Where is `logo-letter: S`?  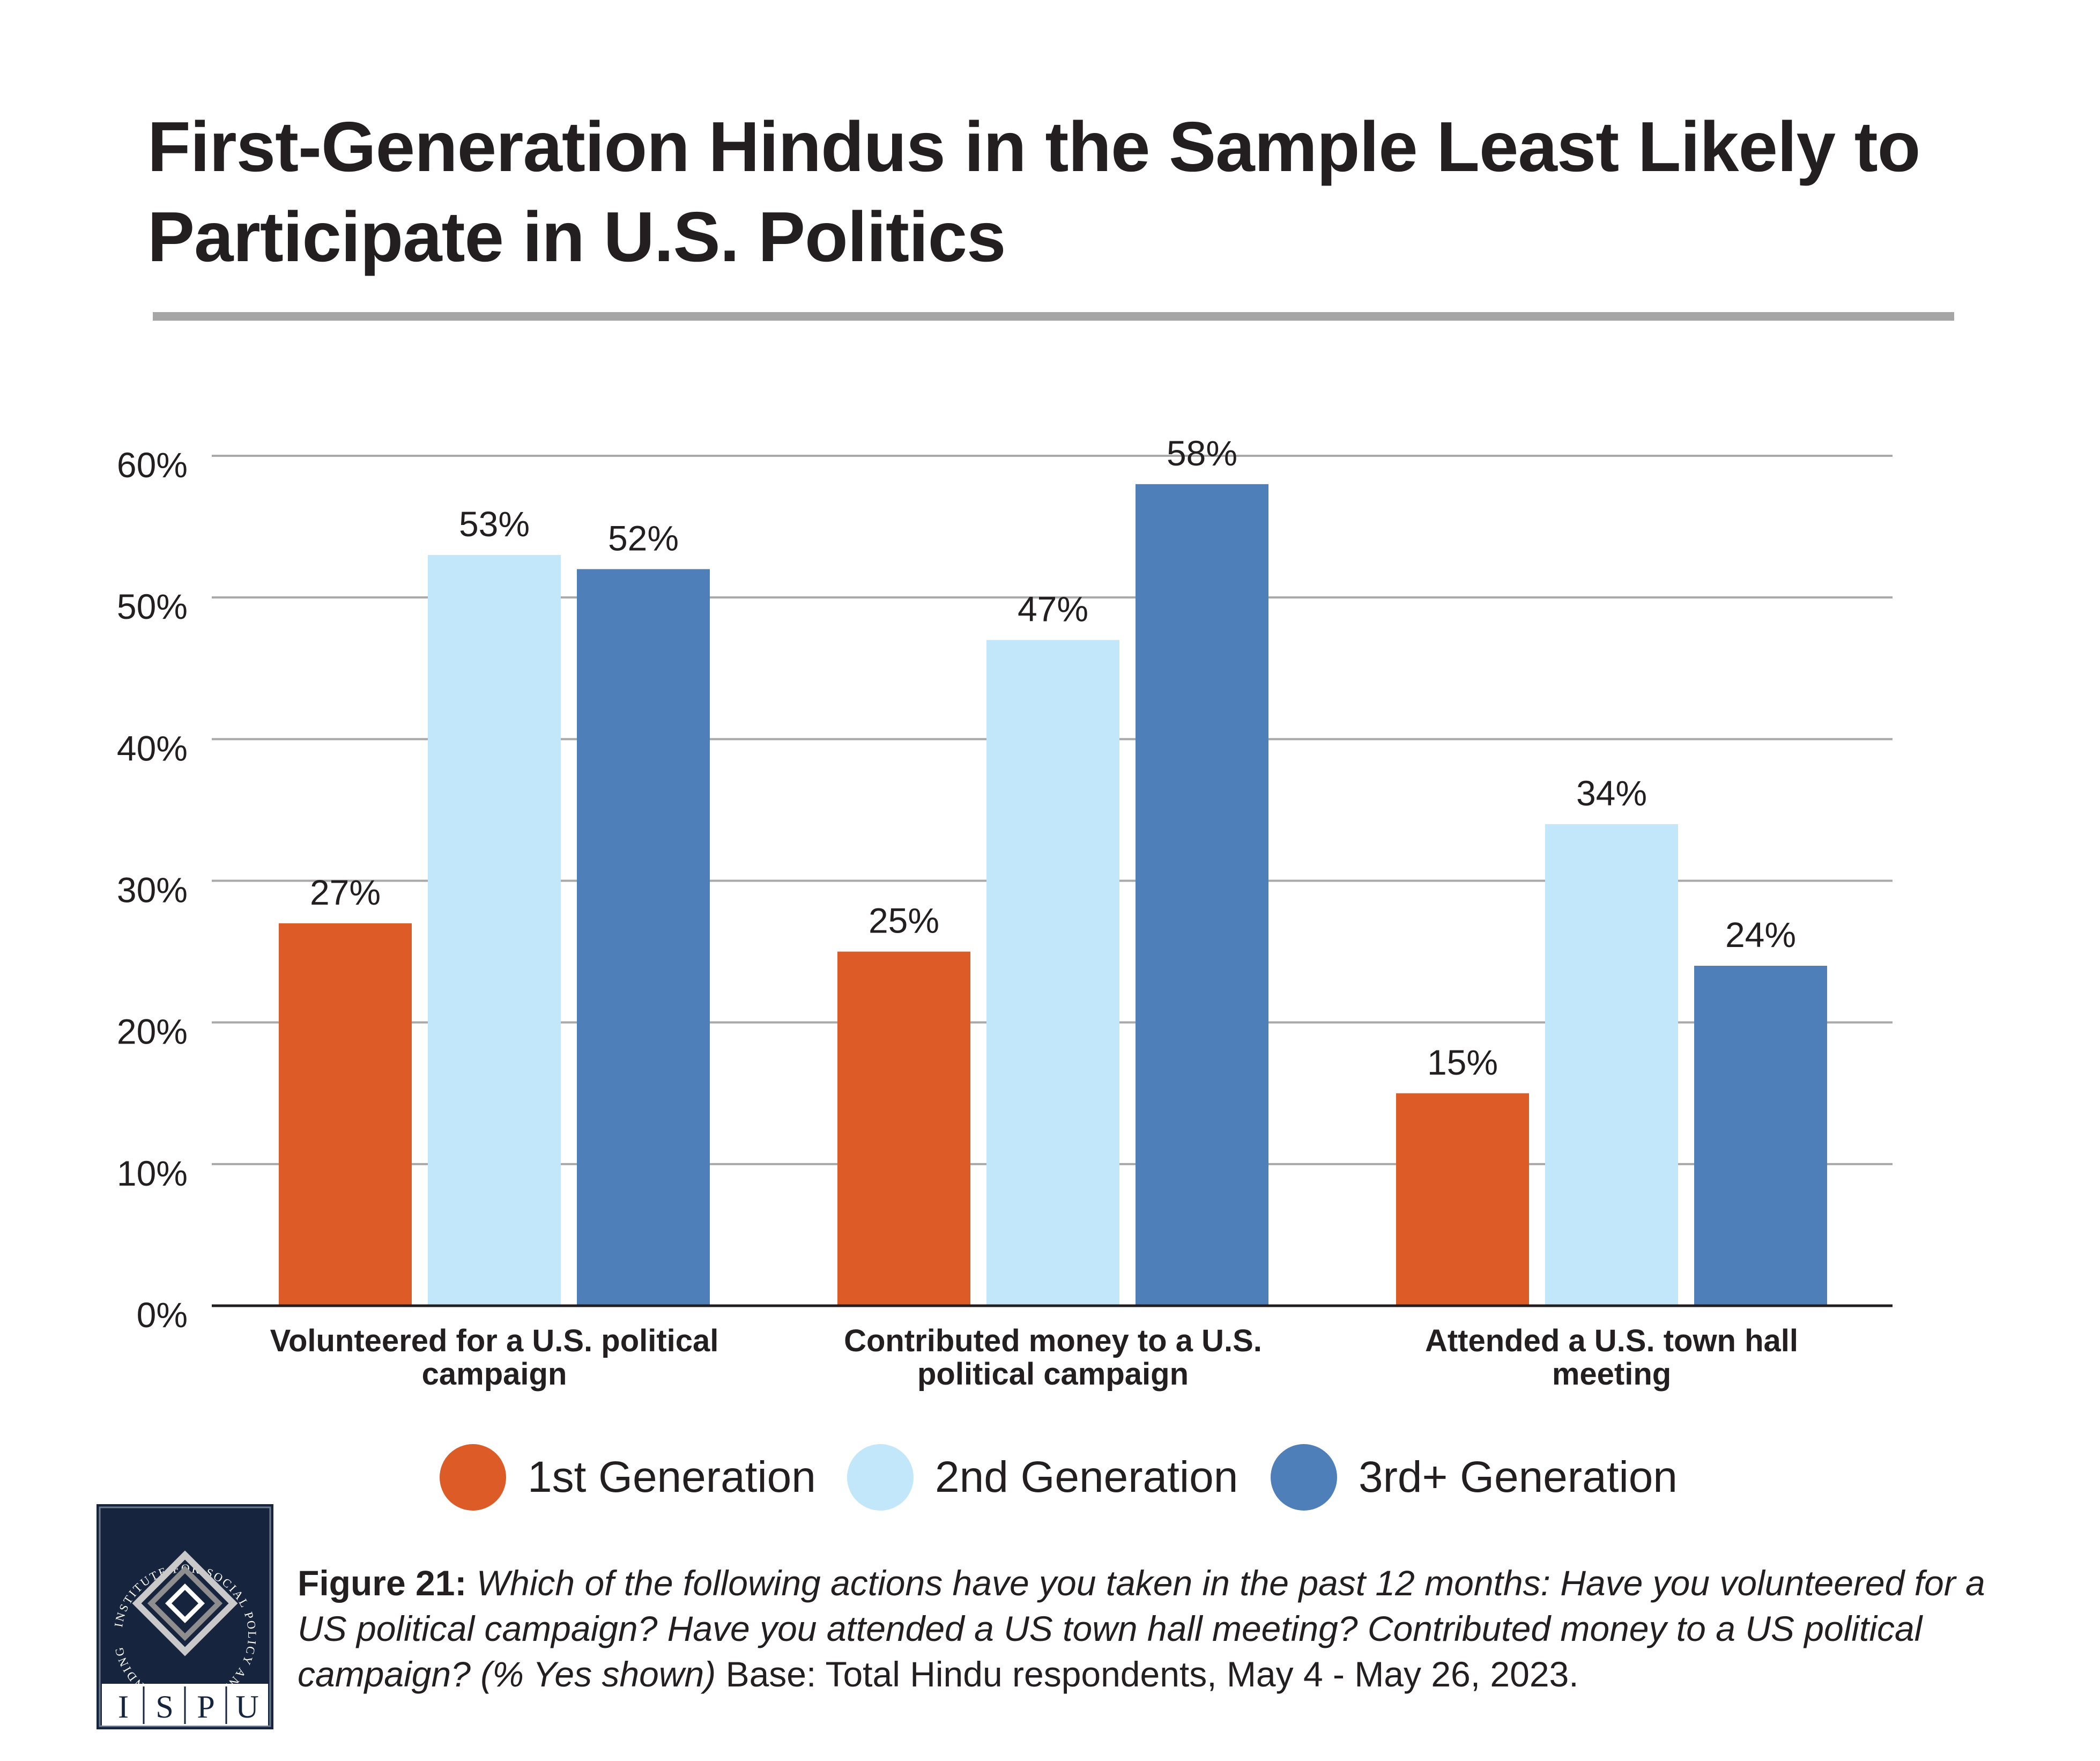 logo-letter: S is located at coordinates (164, 1707).